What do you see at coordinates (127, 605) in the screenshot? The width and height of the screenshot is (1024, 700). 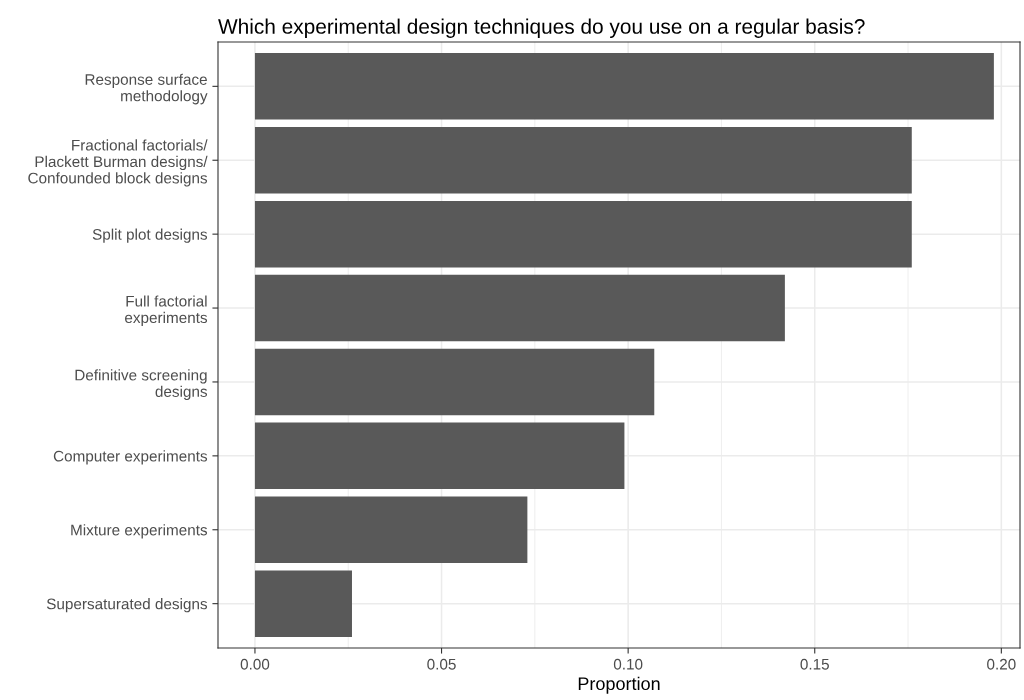 I see `y-tick-label: Supersaturated designs` at bounding box center [127, 605].